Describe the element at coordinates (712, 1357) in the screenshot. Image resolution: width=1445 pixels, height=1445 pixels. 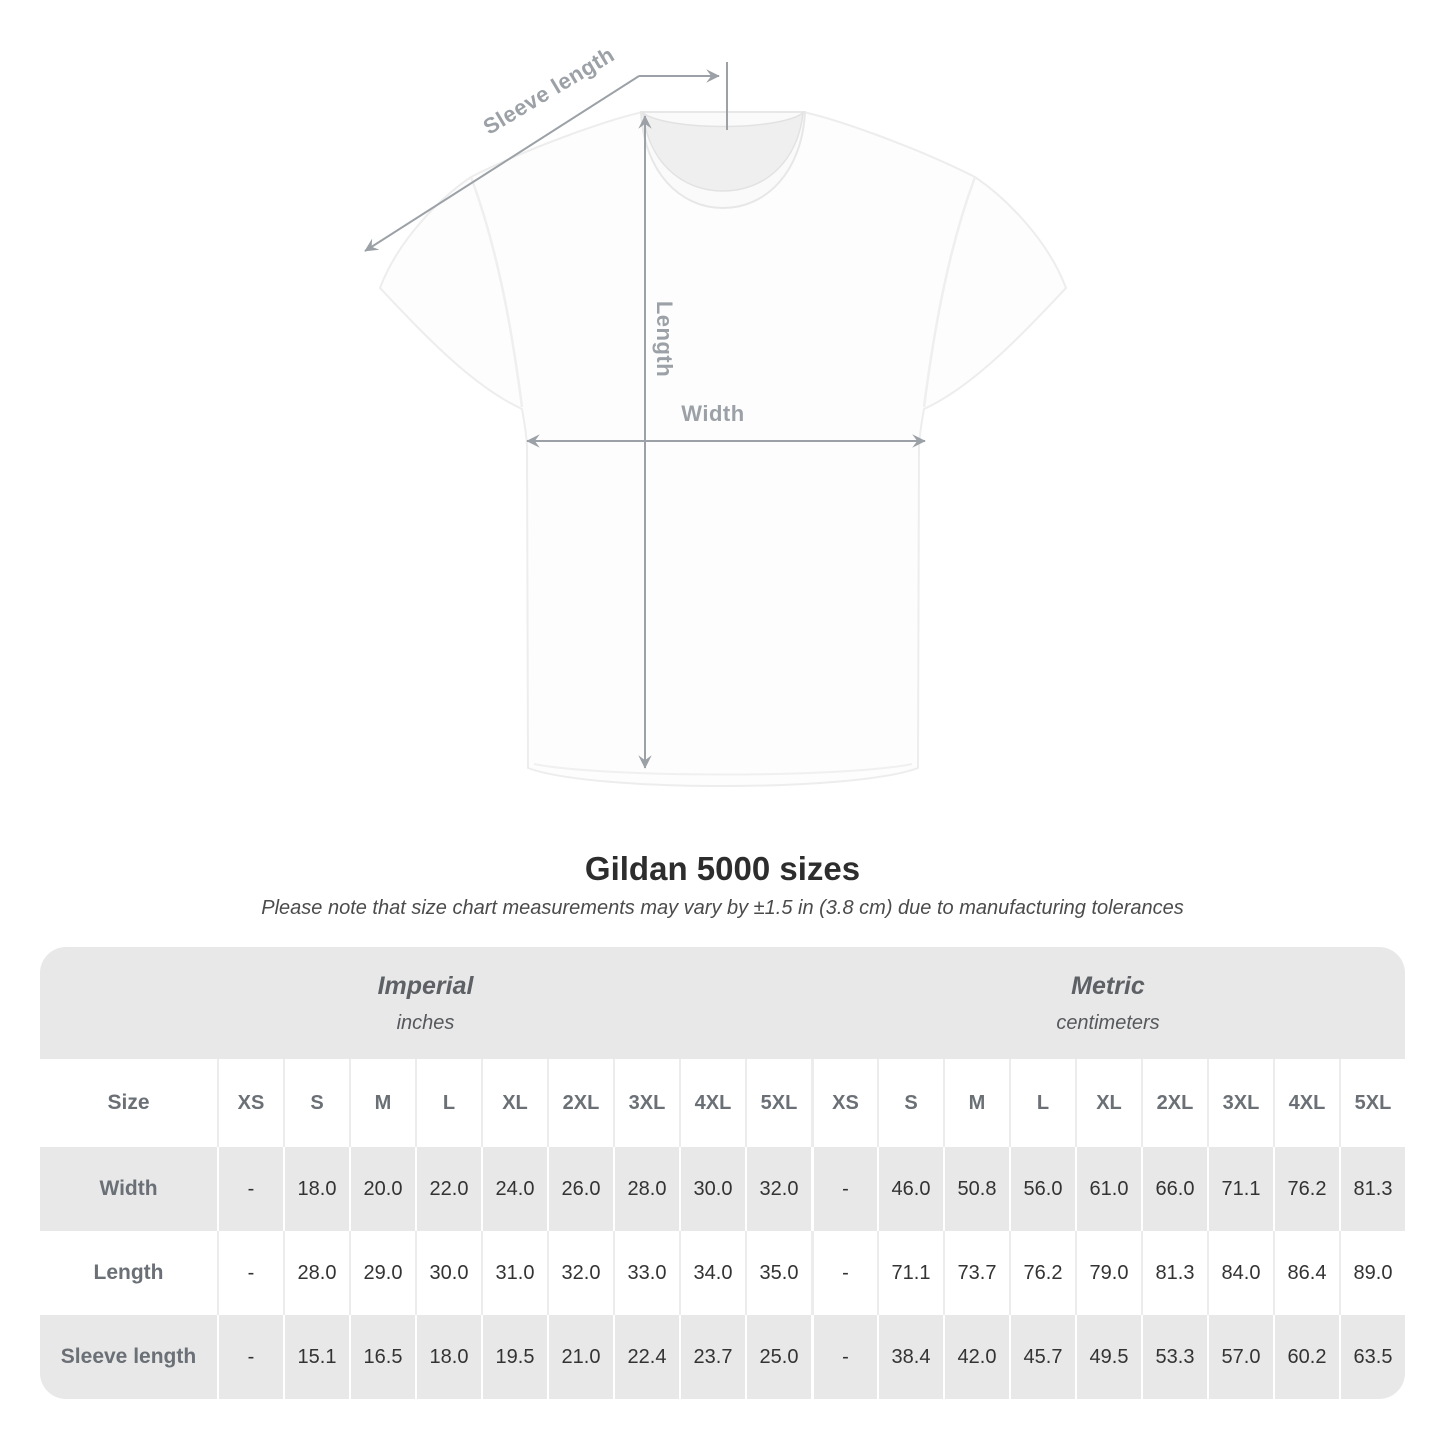
I see `value-cell: 23.7` at that location.